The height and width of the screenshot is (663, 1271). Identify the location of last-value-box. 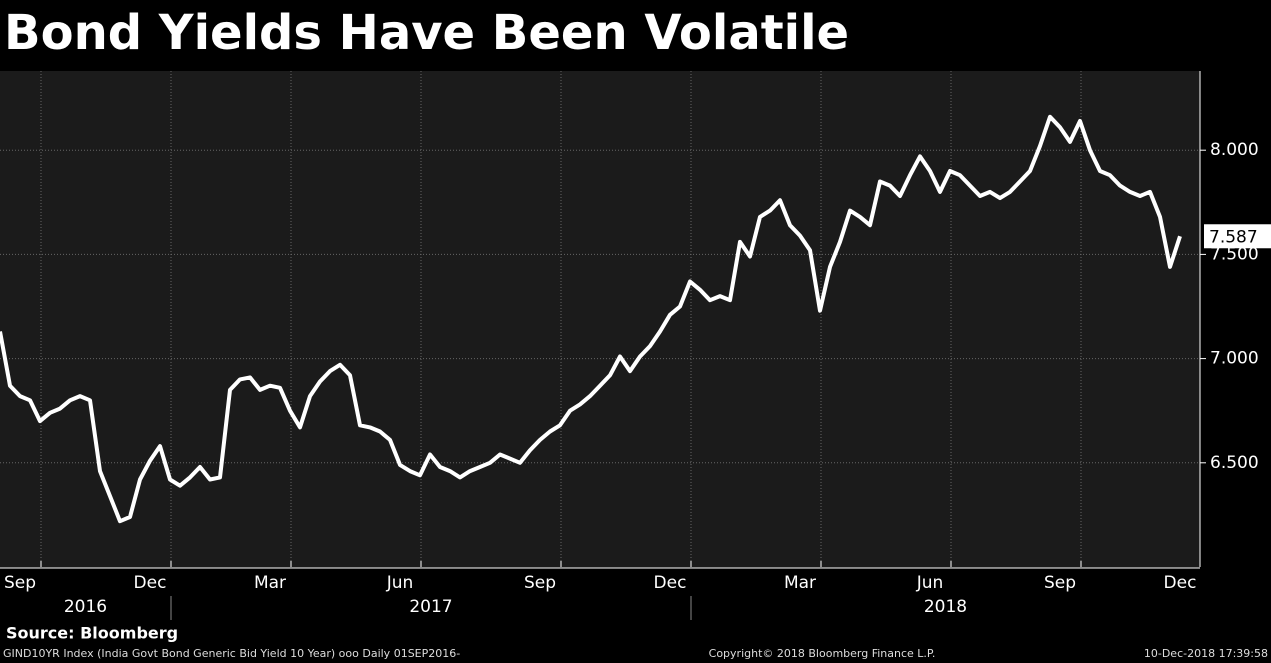
(1237, 236).